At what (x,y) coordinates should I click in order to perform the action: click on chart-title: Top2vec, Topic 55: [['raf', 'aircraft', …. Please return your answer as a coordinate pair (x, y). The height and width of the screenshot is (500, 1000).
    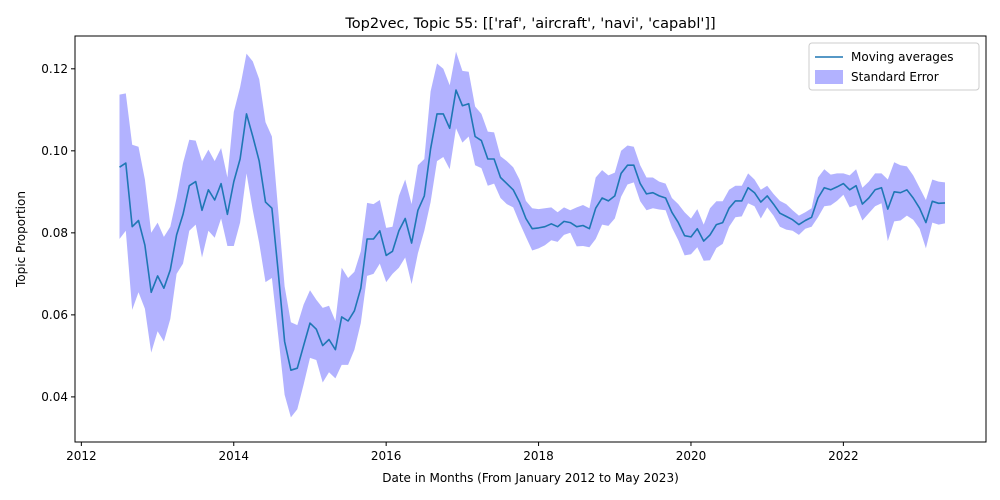
    Looking at the image, I should click on (529, 24).